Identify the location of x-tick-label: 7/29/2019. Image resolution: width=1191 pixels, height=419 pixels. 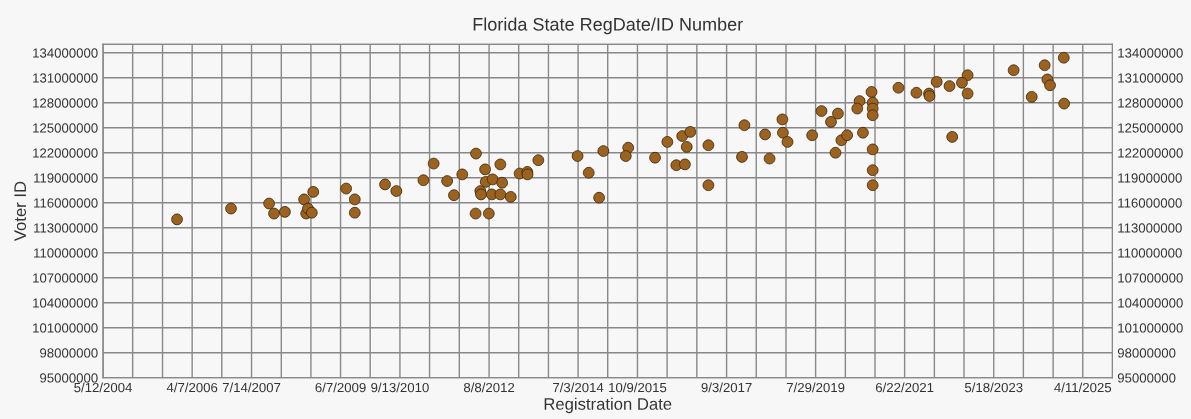
(815, 387).